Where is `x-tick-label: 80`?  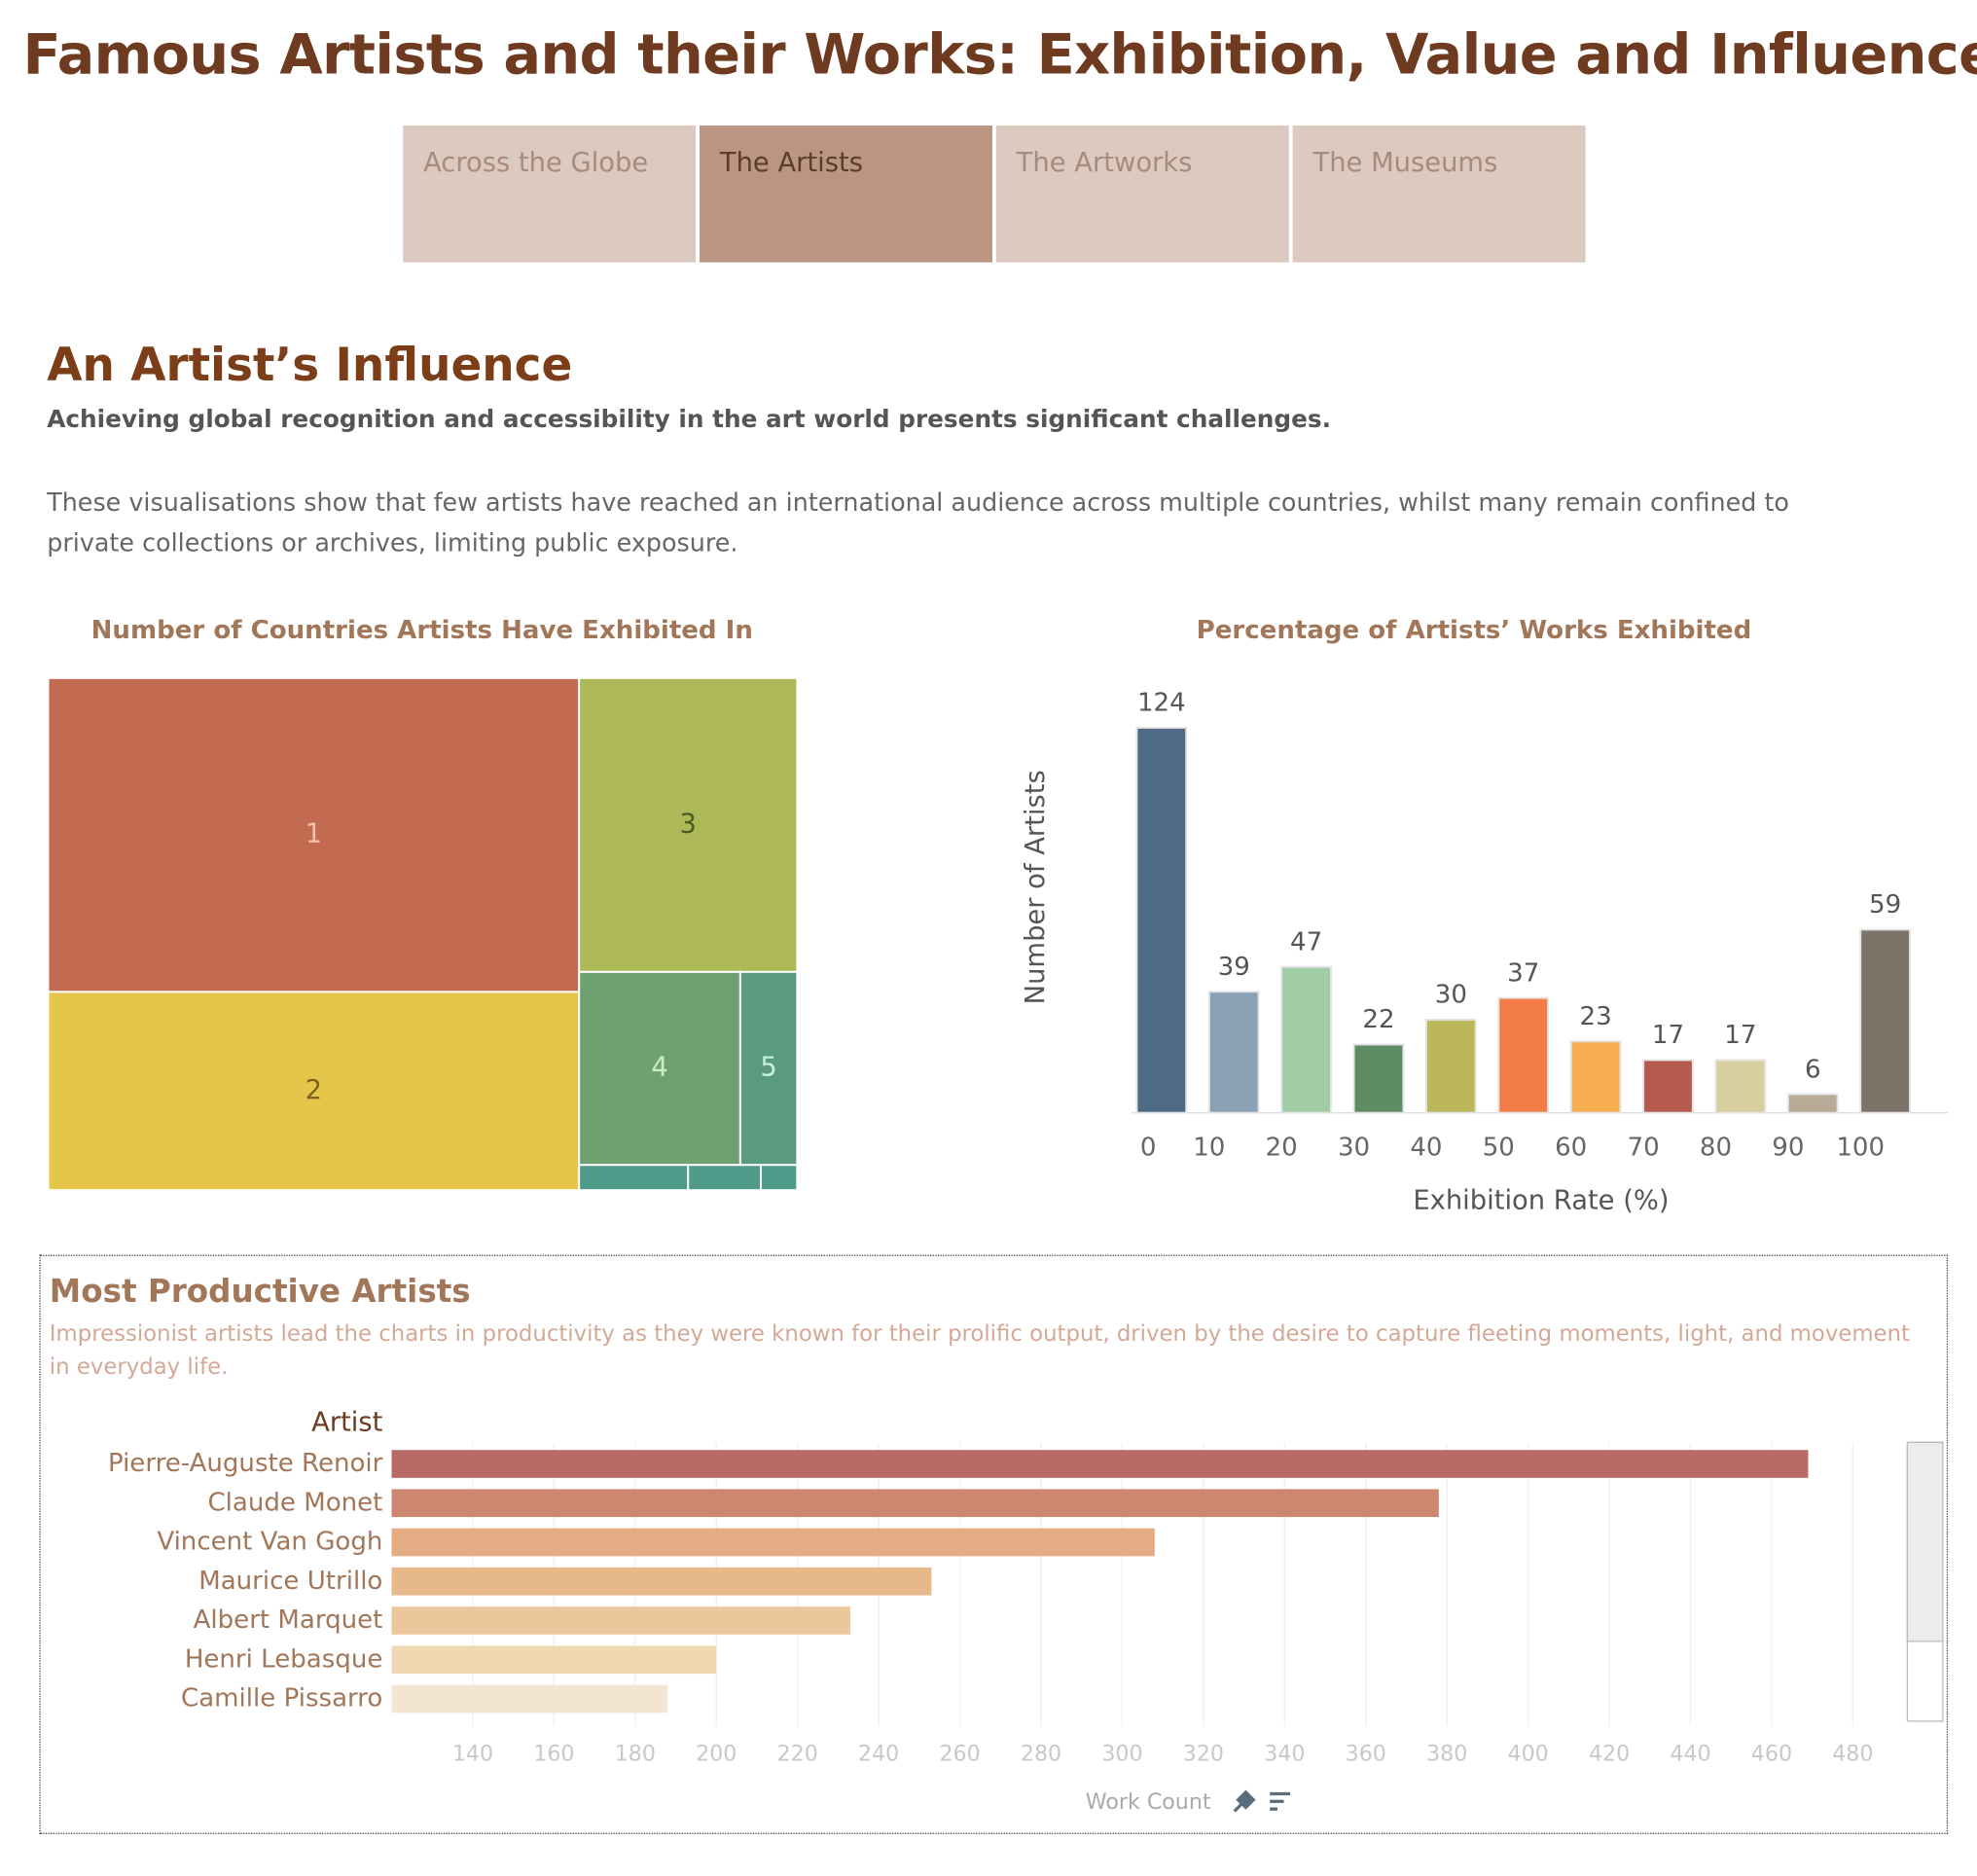 x-tick-label: 80 is located at coordinates (1716, 1148).